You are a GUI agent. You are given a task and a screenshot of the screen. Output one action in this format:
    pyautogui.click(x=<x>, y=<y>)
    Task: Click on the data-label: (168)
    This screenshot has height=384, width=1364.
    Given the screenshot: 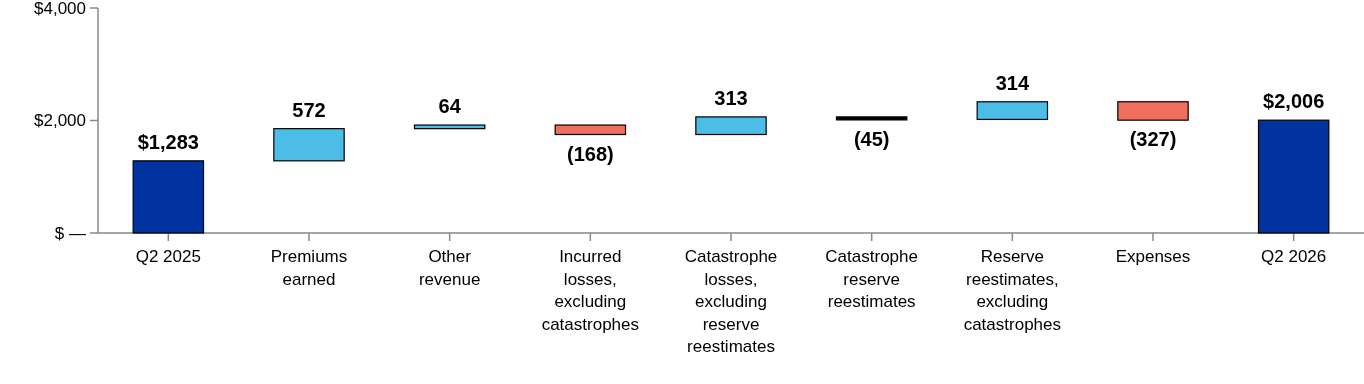 What is the action you would take?
    pyautogui.click(x=590, y=153)
    